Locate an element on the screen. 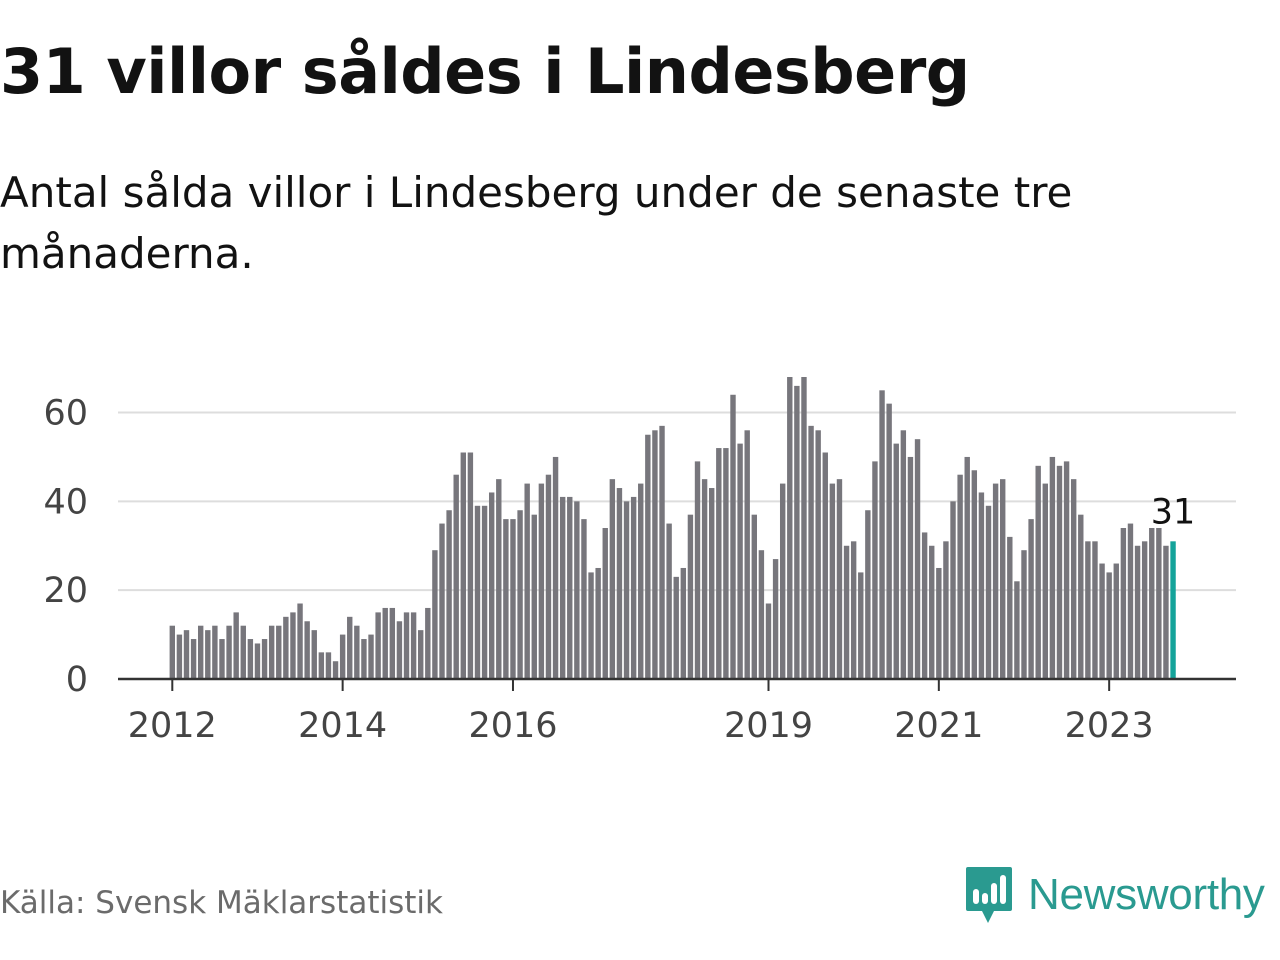 This screenshot has height=960, width=1280. brand-name: Newsworthy is located at coordinates (1146, 894).